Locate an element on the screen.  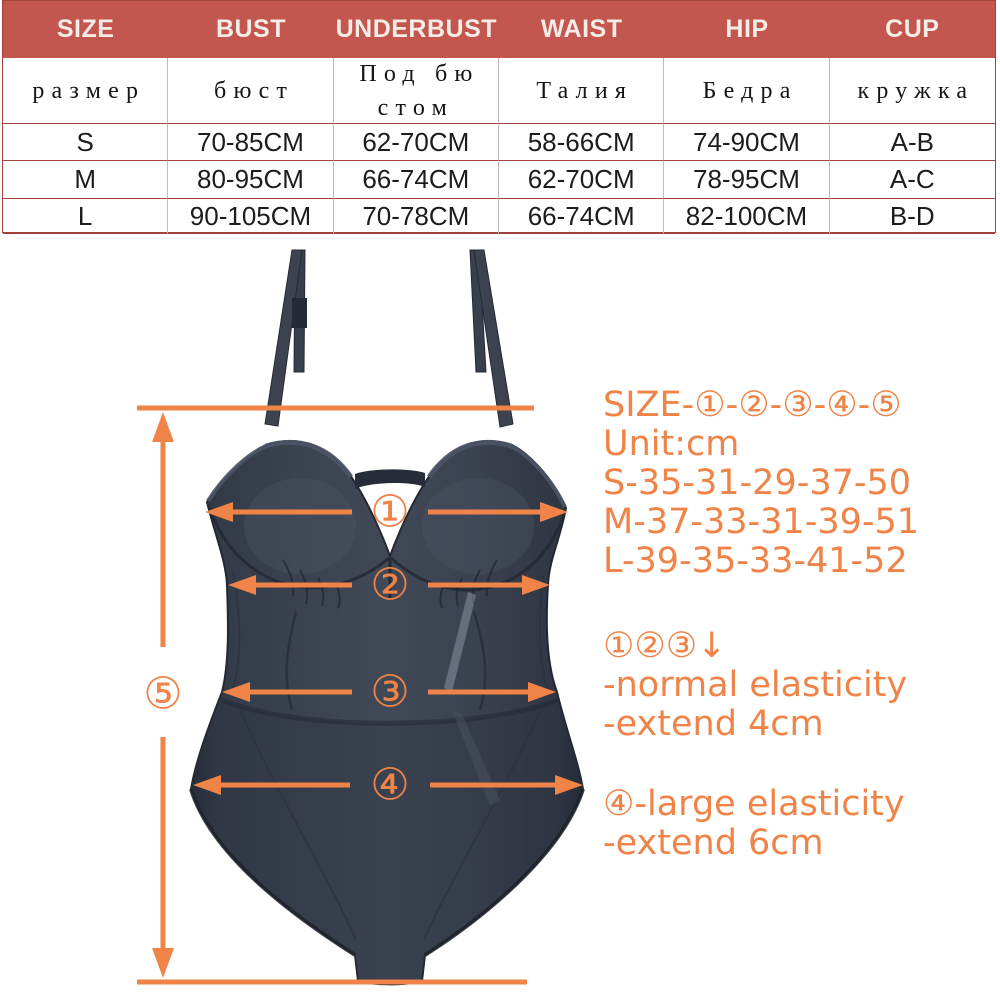
row-s-cup: A-B is located at coordinates (912, 142).